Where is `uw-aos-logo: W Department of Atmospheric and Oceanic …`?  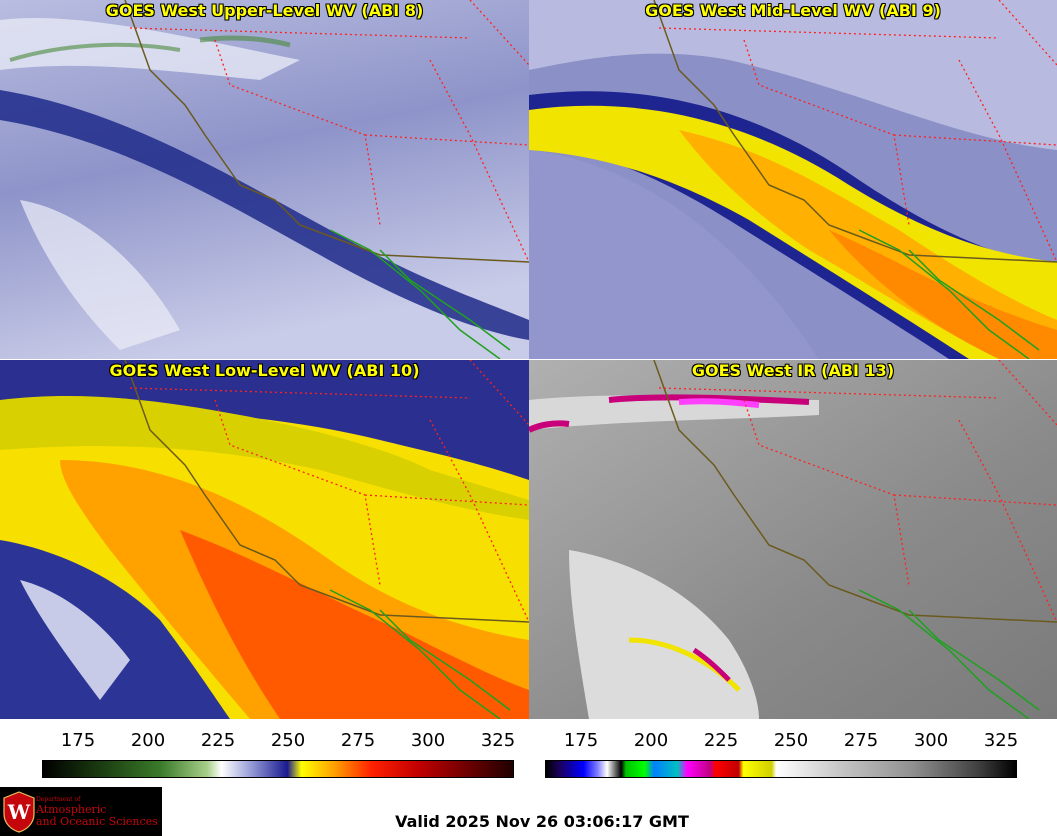 uw-aos-logo: W Department of Atmospheric and Oceanic … is located at coordinates (81, 811).